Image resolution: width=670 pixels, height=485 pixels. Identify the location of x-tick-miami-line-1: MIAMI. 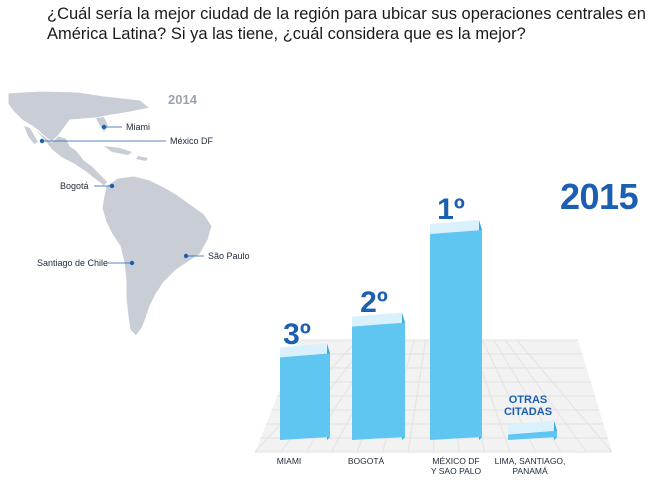
(289, 461).